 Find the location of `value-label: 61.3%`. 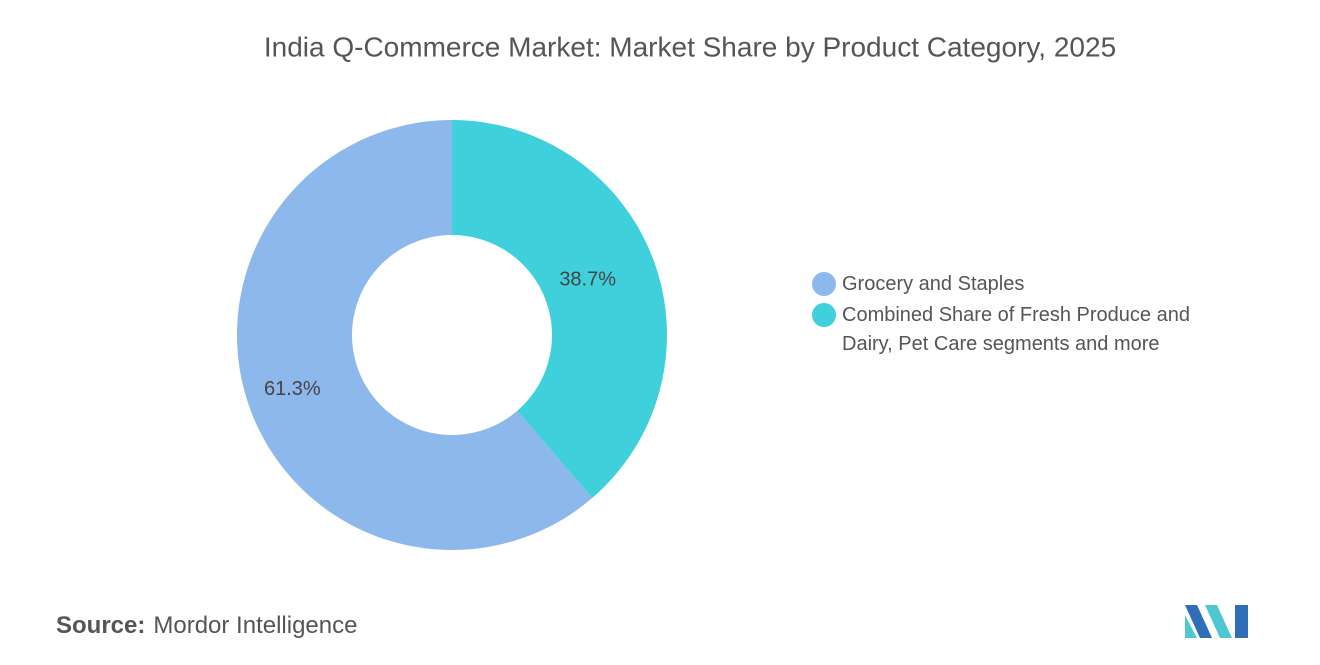

value-label: 61.3% is located at coordinates (292, 389).